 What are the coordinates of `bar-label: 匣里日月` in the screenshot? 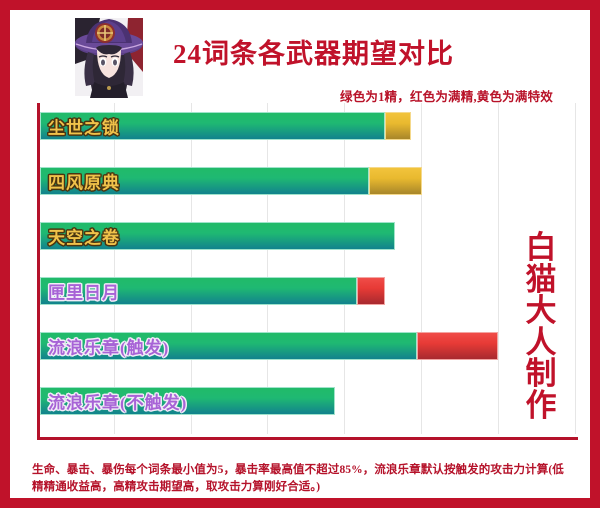 It's located at (84, 293).